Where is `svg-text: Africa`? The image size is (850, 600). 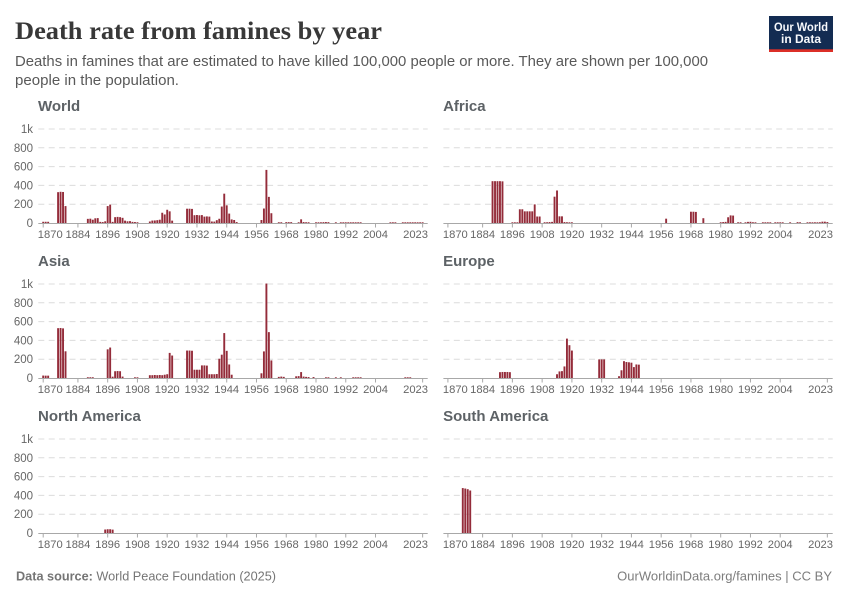 svg-text: Africa is located at coordinates (464, 106).